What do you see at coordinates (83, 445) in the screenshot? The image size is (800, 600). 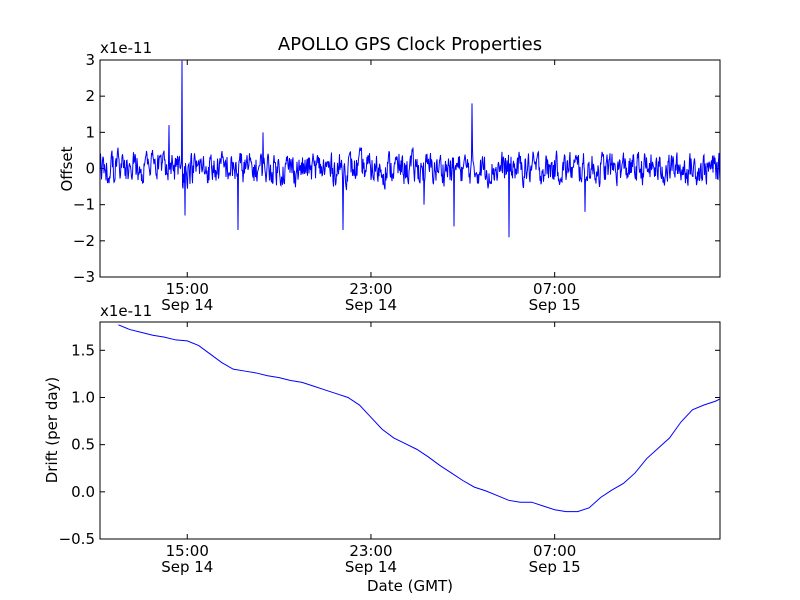 I see `y-tick-label: 0.5` at bounding box center [83, 445].